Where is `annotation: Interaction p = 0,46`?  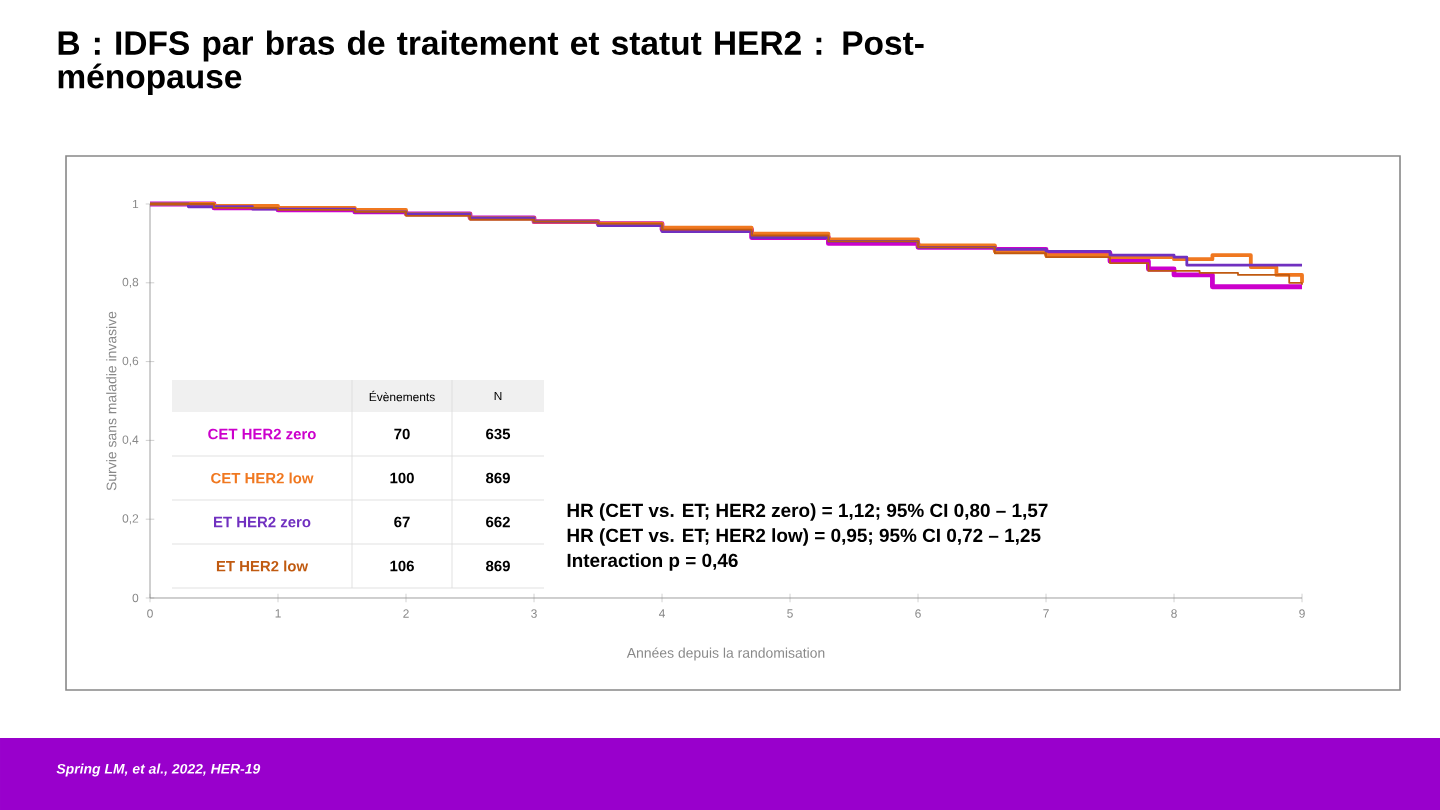 annotation: Interaction p = 0,46 is located at coordinates (652, 562).